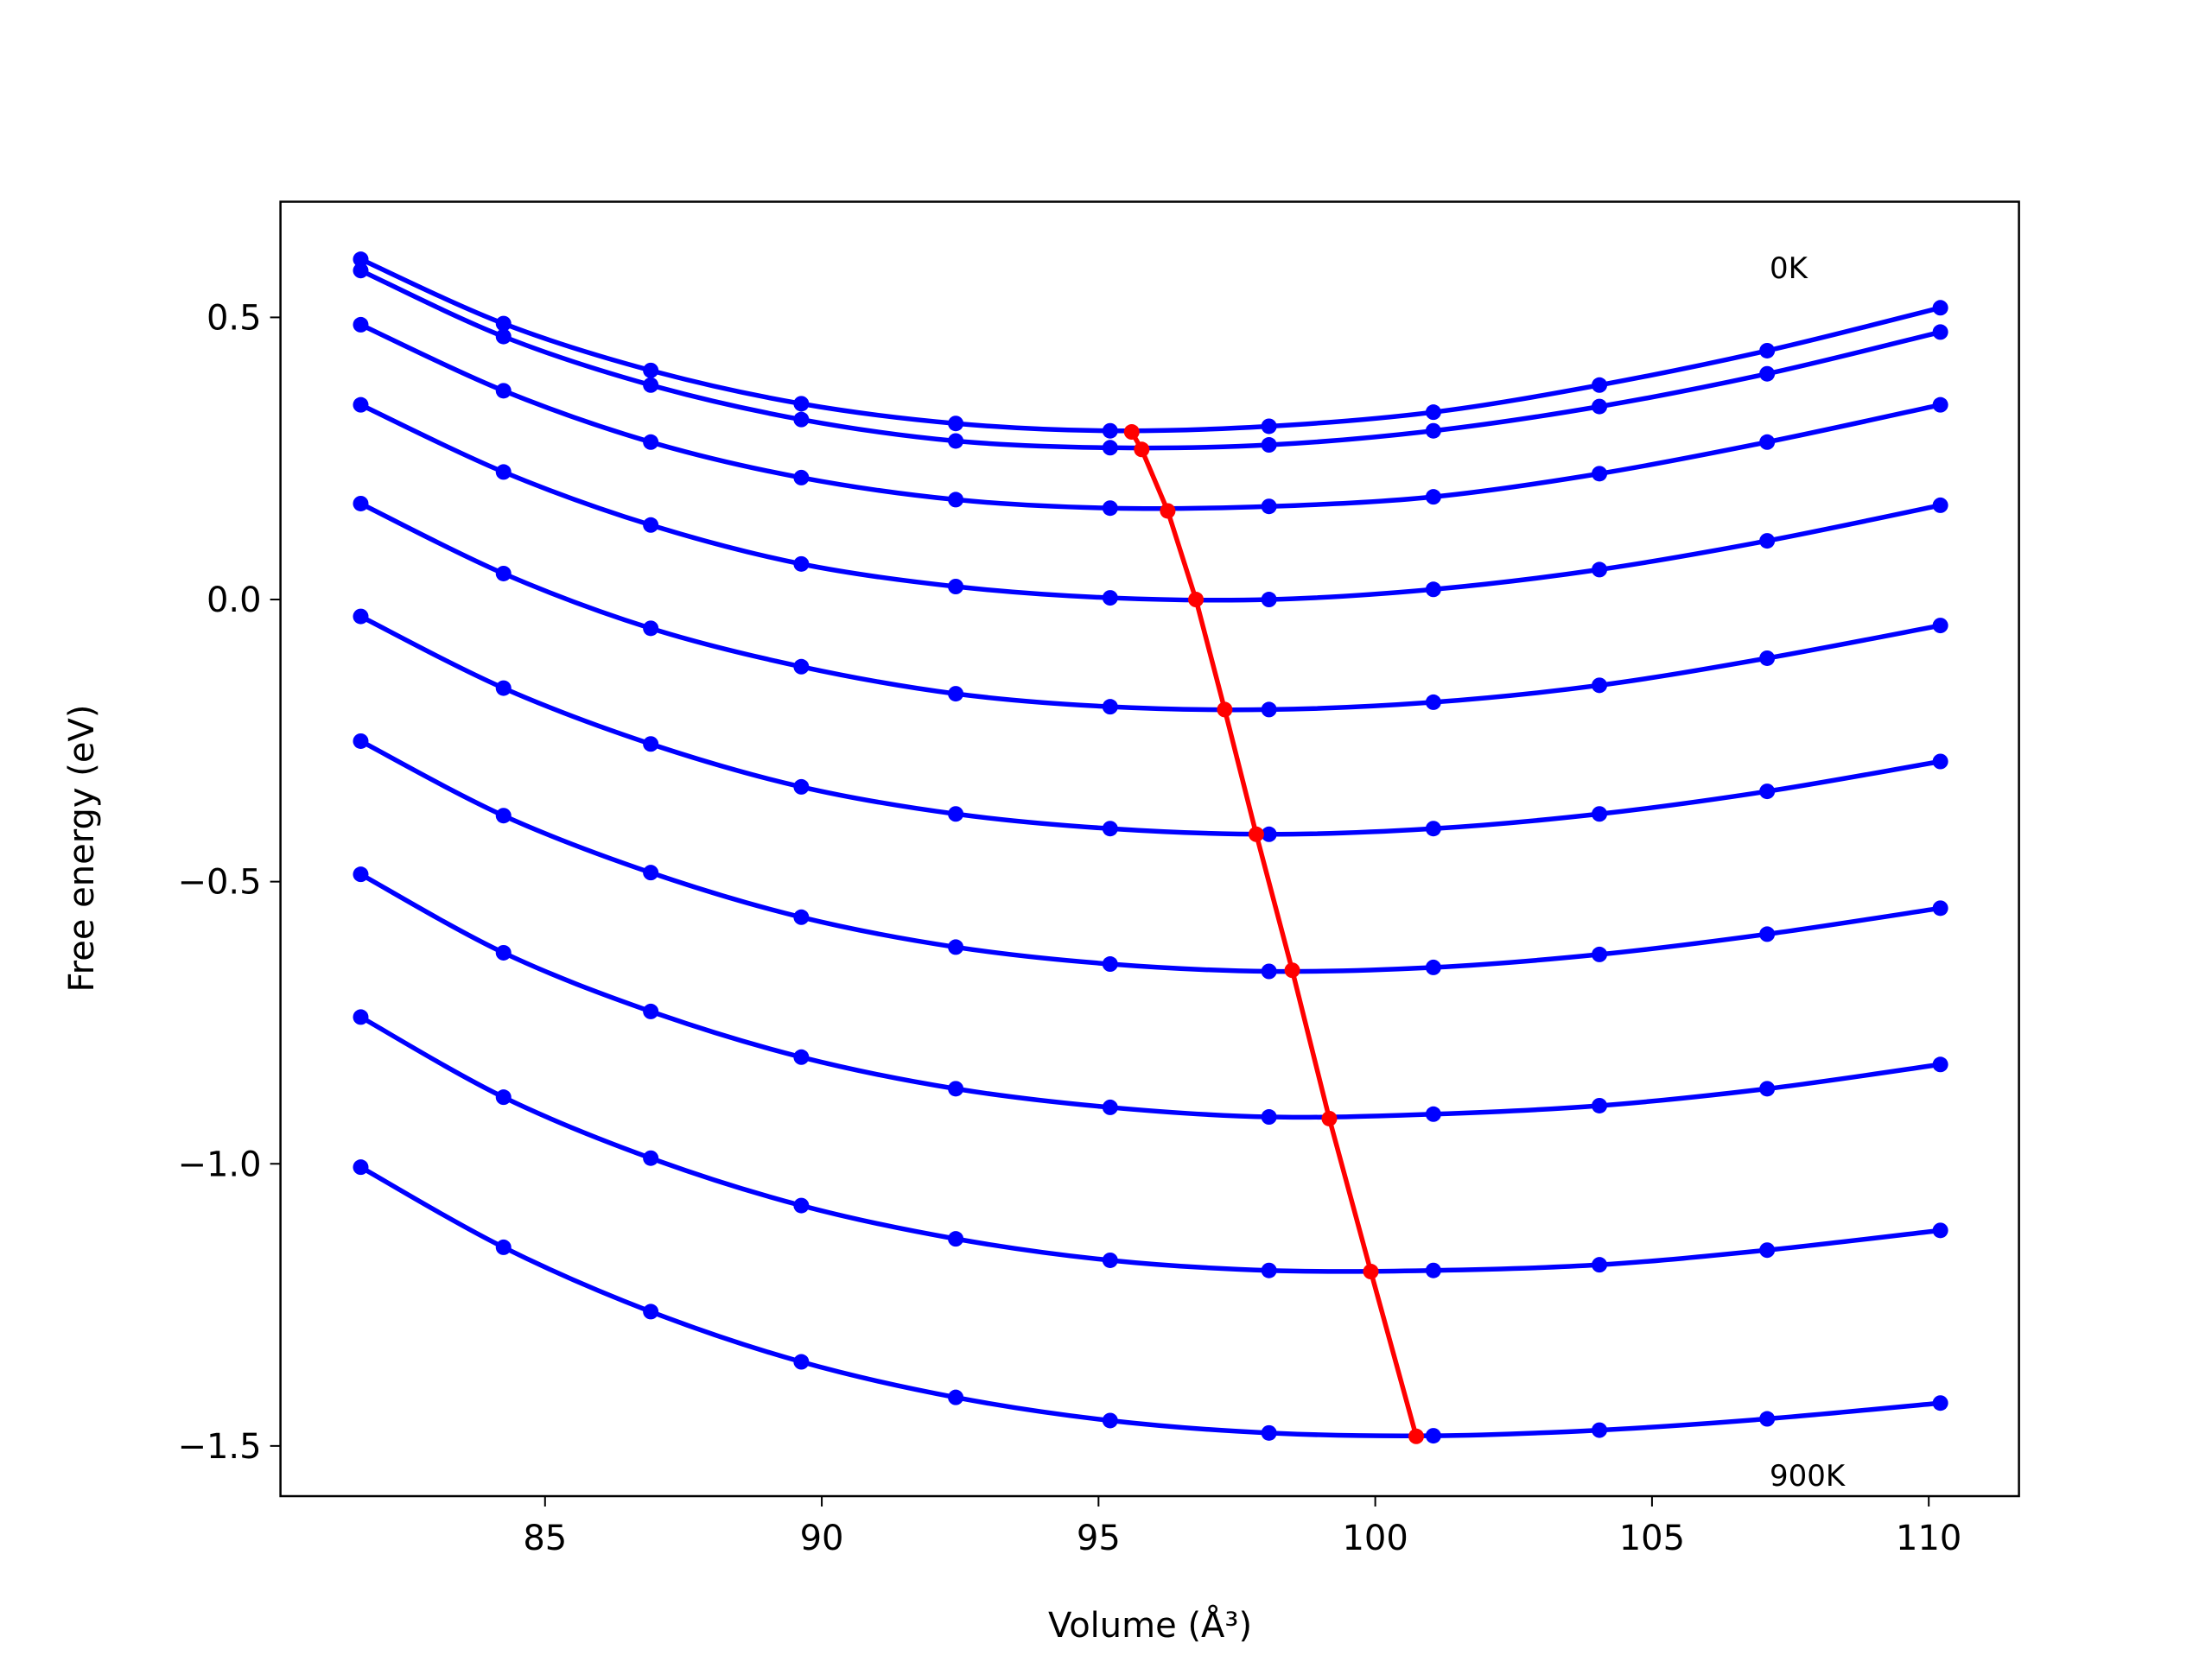  What do you see at coordinates (1274, 933) in the screenshot?
I see `series-line` at bounding box center [1274, 933].